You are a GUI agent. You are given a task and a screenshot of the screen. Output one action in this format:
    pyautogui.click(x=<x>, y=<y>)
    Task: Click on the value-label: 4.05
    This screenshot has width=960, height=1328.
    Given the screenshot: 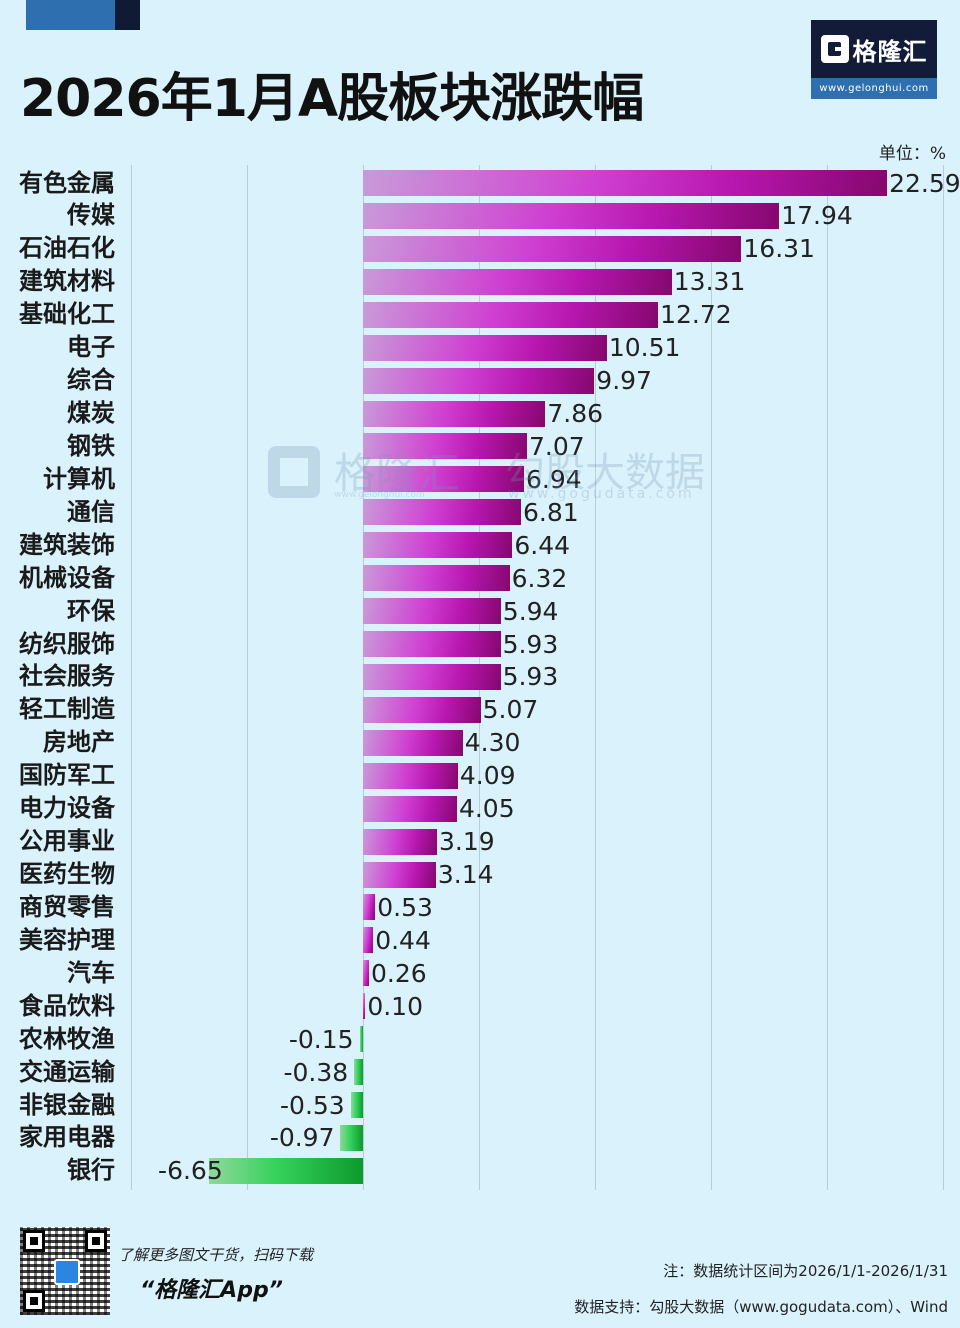 What is the action you would take?
    pyautogui.click(x=486, y=809)
    